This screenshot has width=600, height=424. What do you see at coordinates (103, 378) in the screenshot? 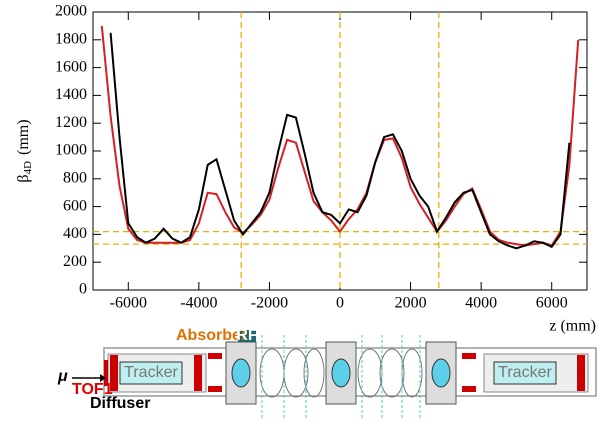
I see `beam-arrowhead` at bounding box center [103, 378].